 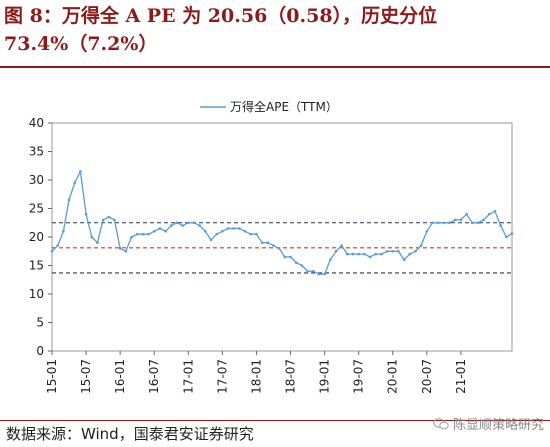 What do you see at coordinates (120, 376) in the screenshot?
I see `x-tick-label: 16-01` at bounding box center [120, 376].